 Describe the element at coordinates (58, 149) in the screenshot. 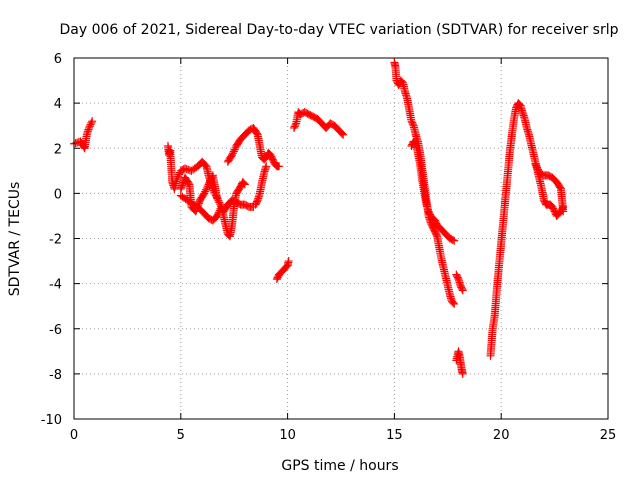

I see `y-tick-label: 2` at that location.